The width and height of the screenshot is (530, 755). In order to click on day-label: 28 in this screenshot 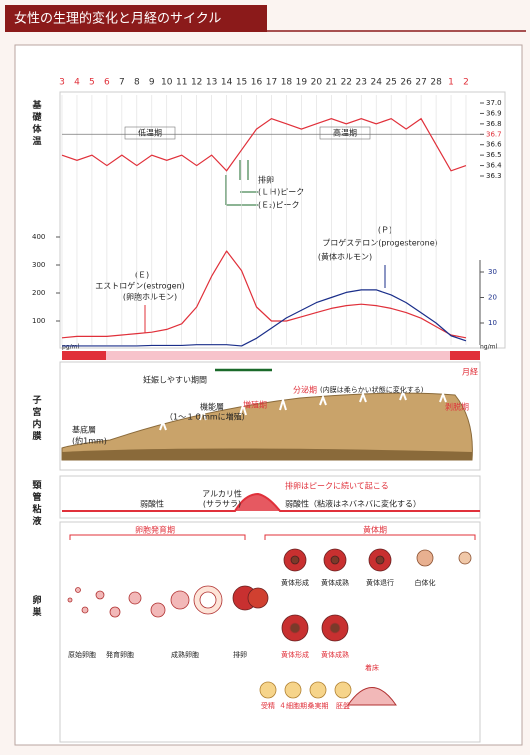, I will do `click(436, 83)`.